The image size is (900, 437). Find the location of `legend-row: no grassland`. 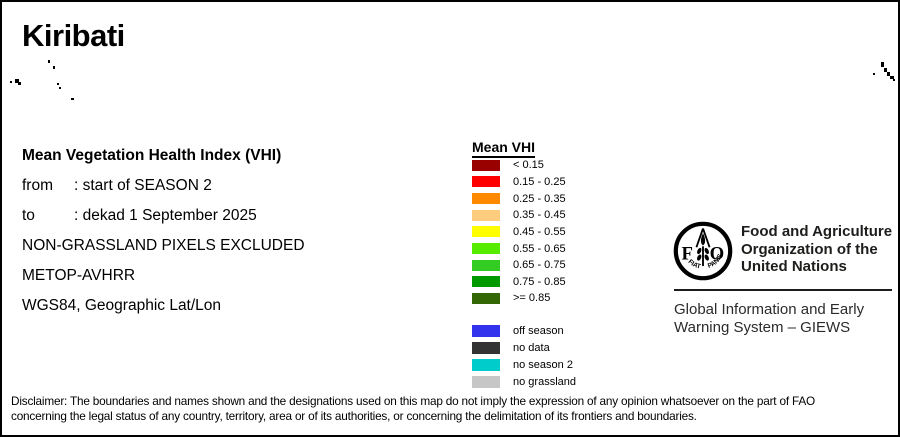

legend-row: no grassland is located at coordinates (524, 381).